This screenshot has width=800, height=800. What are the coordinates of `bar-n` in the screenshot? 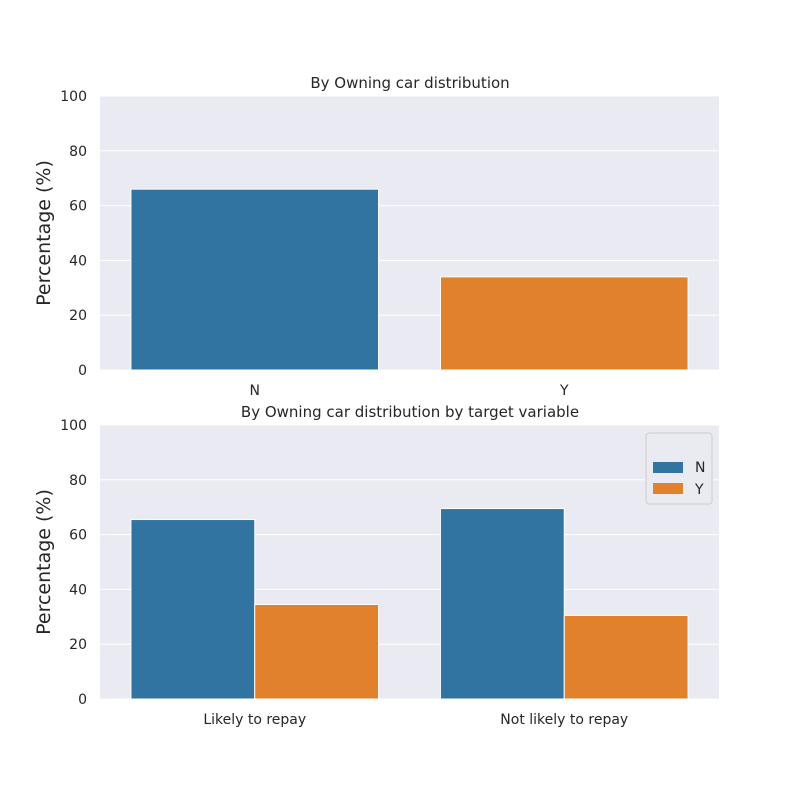 It's located at (255, 279).